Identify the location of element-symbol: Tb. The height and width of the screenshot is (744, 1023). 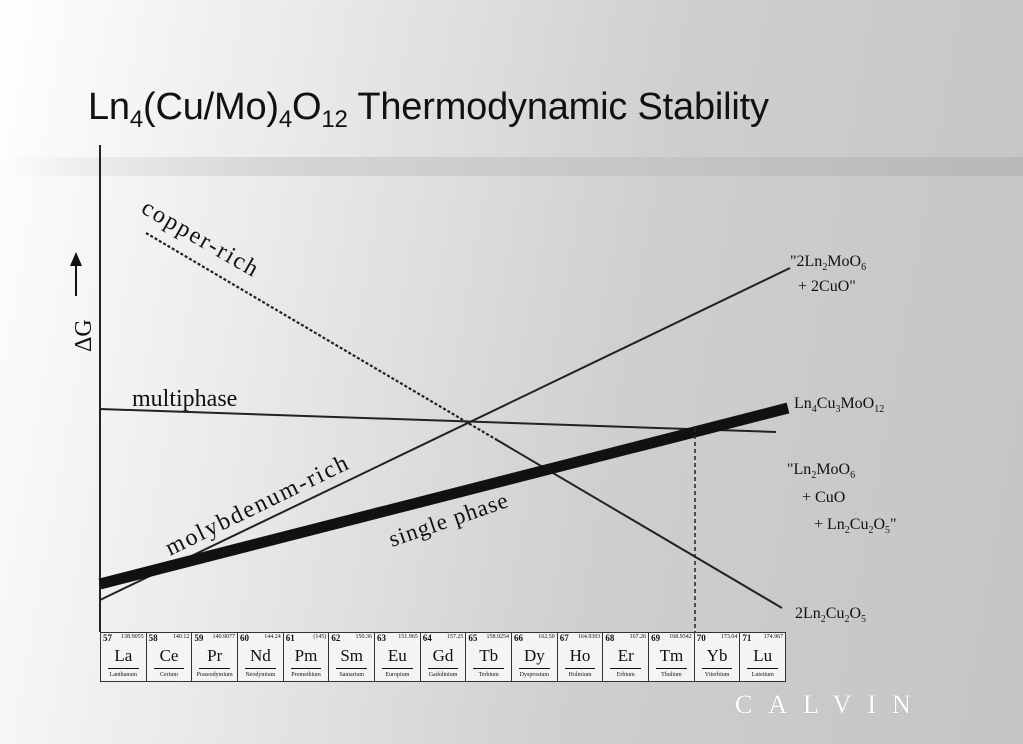
(489, 655).